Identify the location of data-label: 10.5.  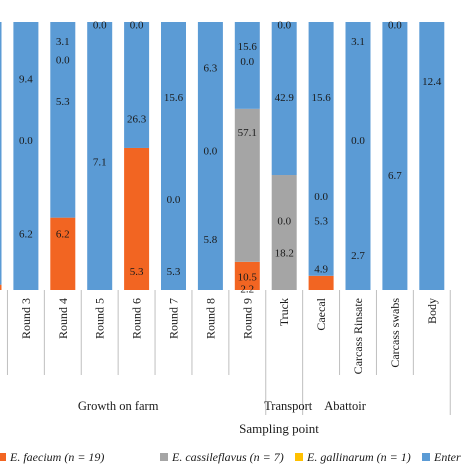
(248, 278).